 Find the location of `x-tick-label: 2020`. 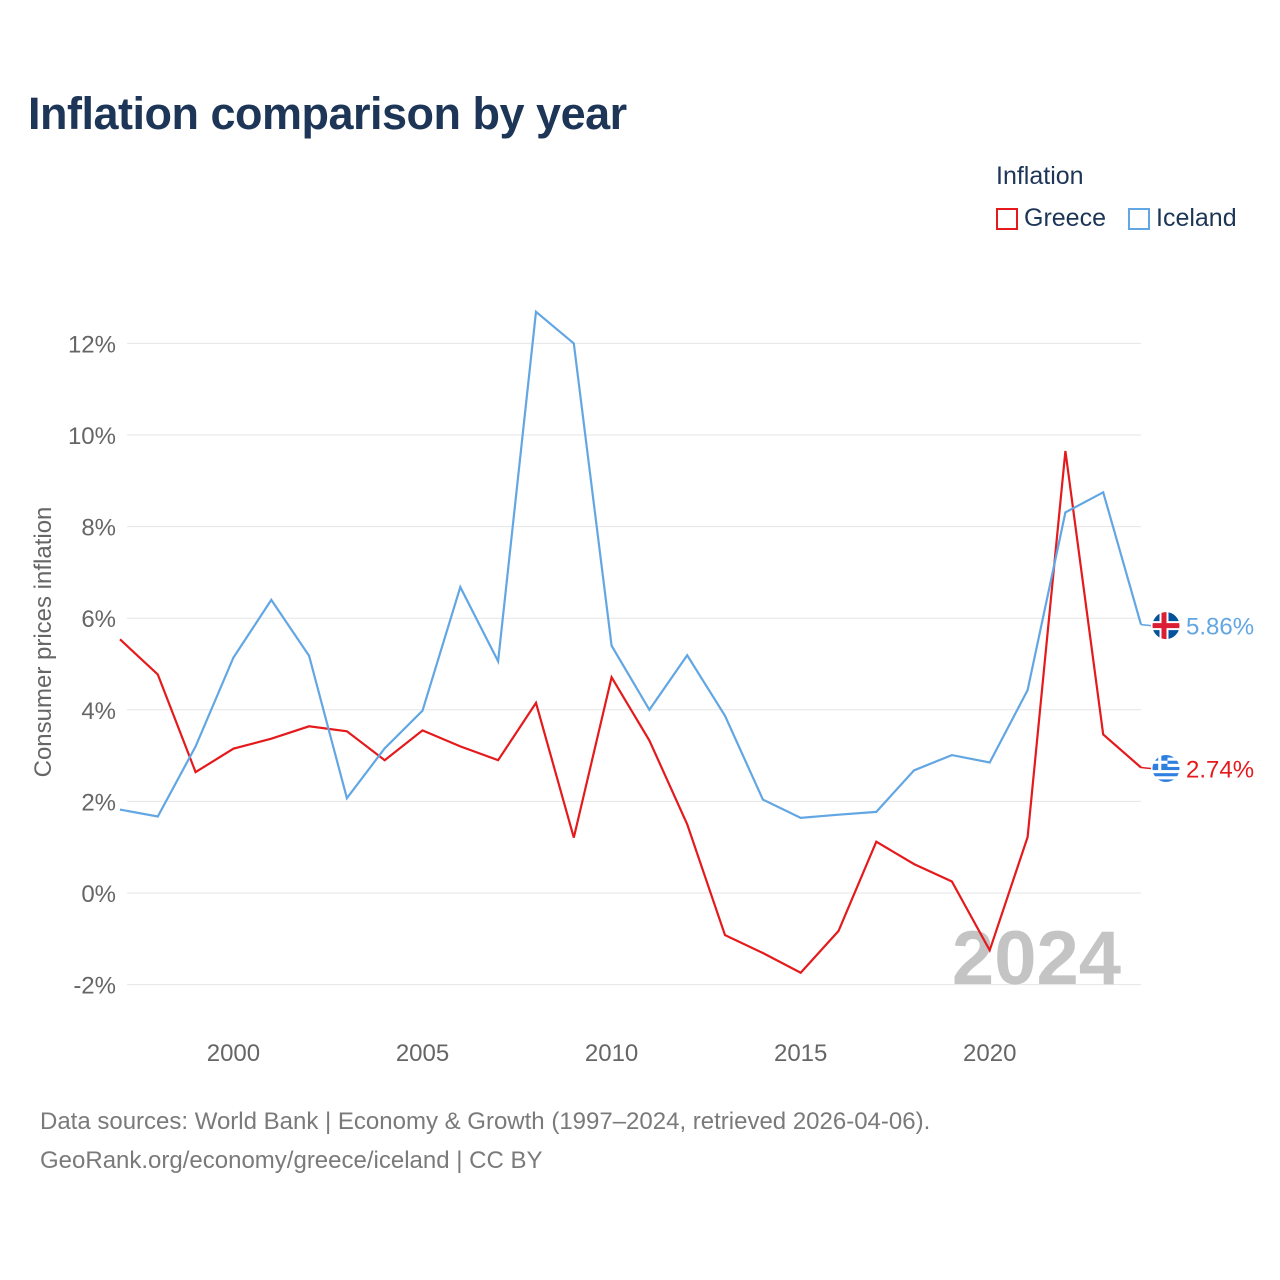

x-tick-label: 2020 is located at coordinates (989, 1053).